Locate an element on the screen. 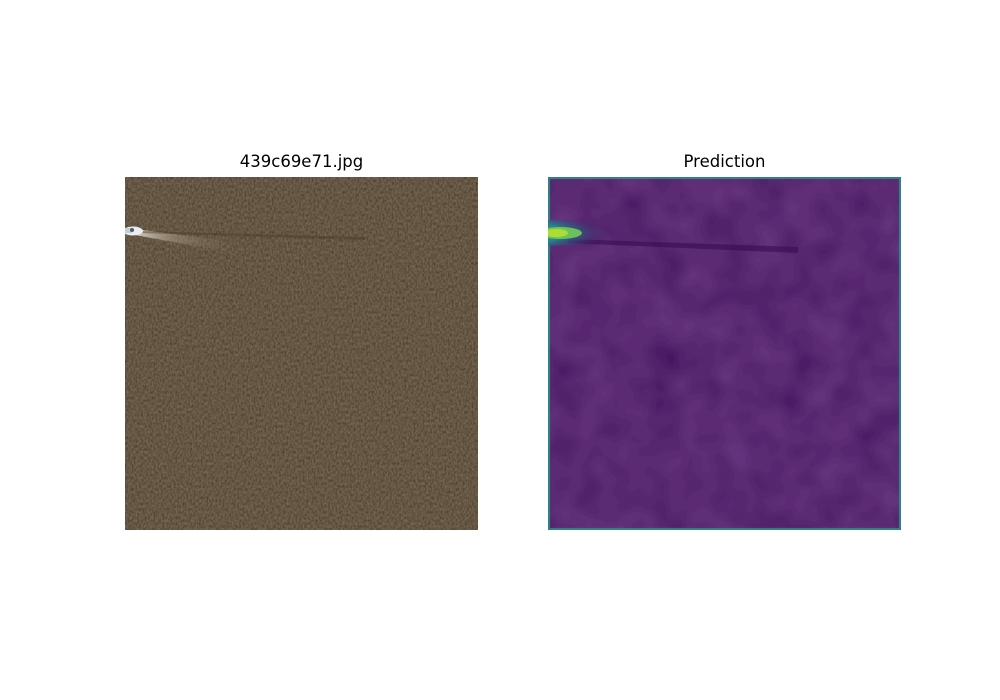  prediction-title: Prediction is located at coordinates (724, 161).